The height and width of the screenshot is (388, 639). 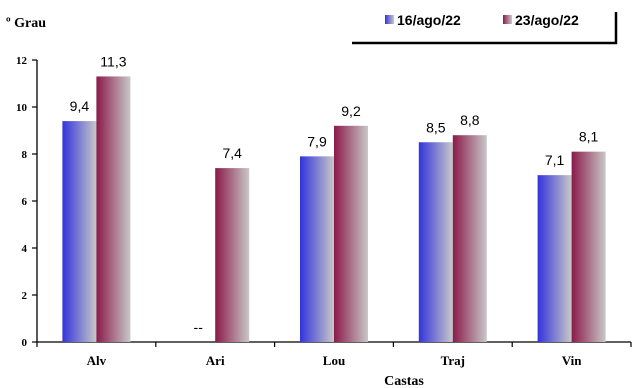 I want to click on y-tick-label: 4, so click(x=25, y=249).